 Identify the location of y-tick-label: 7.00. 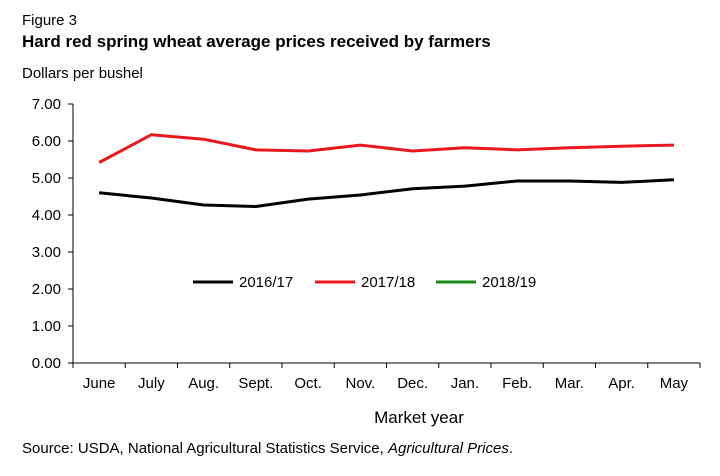
(46, 104).